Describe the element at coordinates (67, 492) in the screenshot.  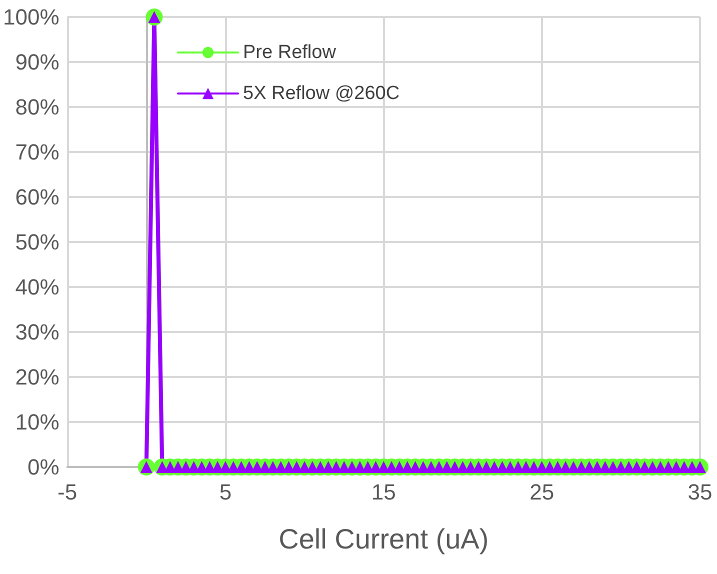
I see `x-tick-label: -5` at that location.